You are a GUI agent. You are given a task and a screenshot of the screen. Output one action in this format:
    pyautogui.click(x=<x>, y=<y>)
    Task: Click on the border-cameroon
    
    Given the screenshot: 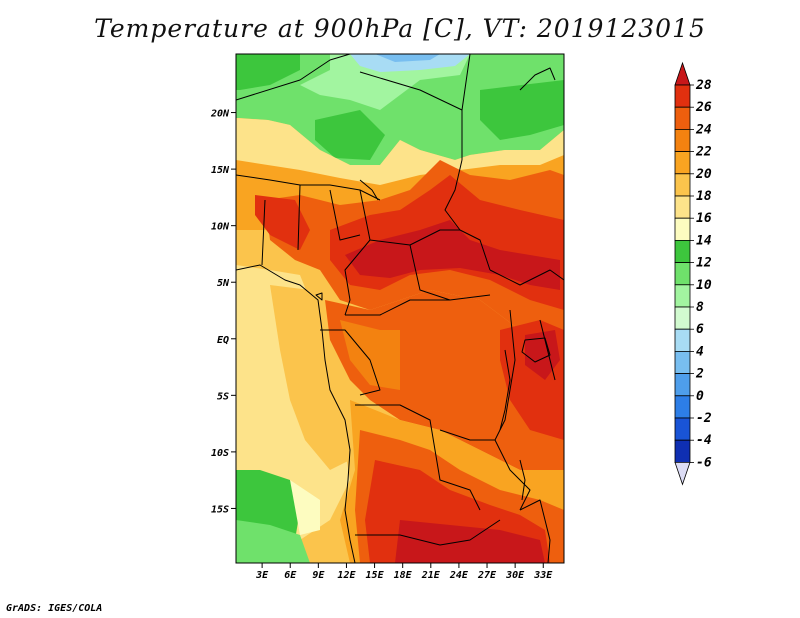 What is the action you would take?
    pyautogui.click(x=357, y=252)
    